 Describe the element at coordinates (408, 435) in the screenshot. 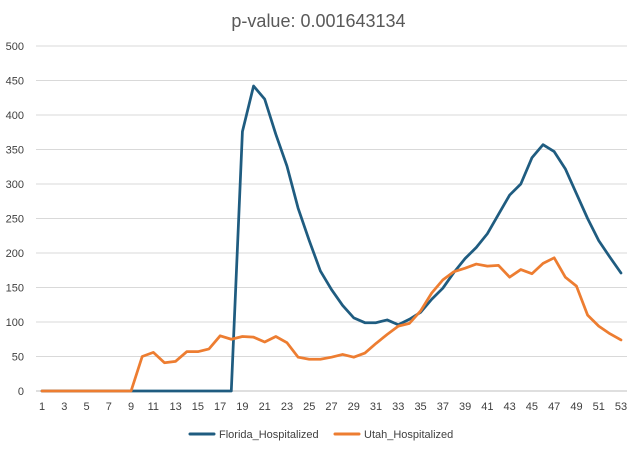

I see `legend-label-utah-hospitalized: Utah_Hospitalized` at that location.